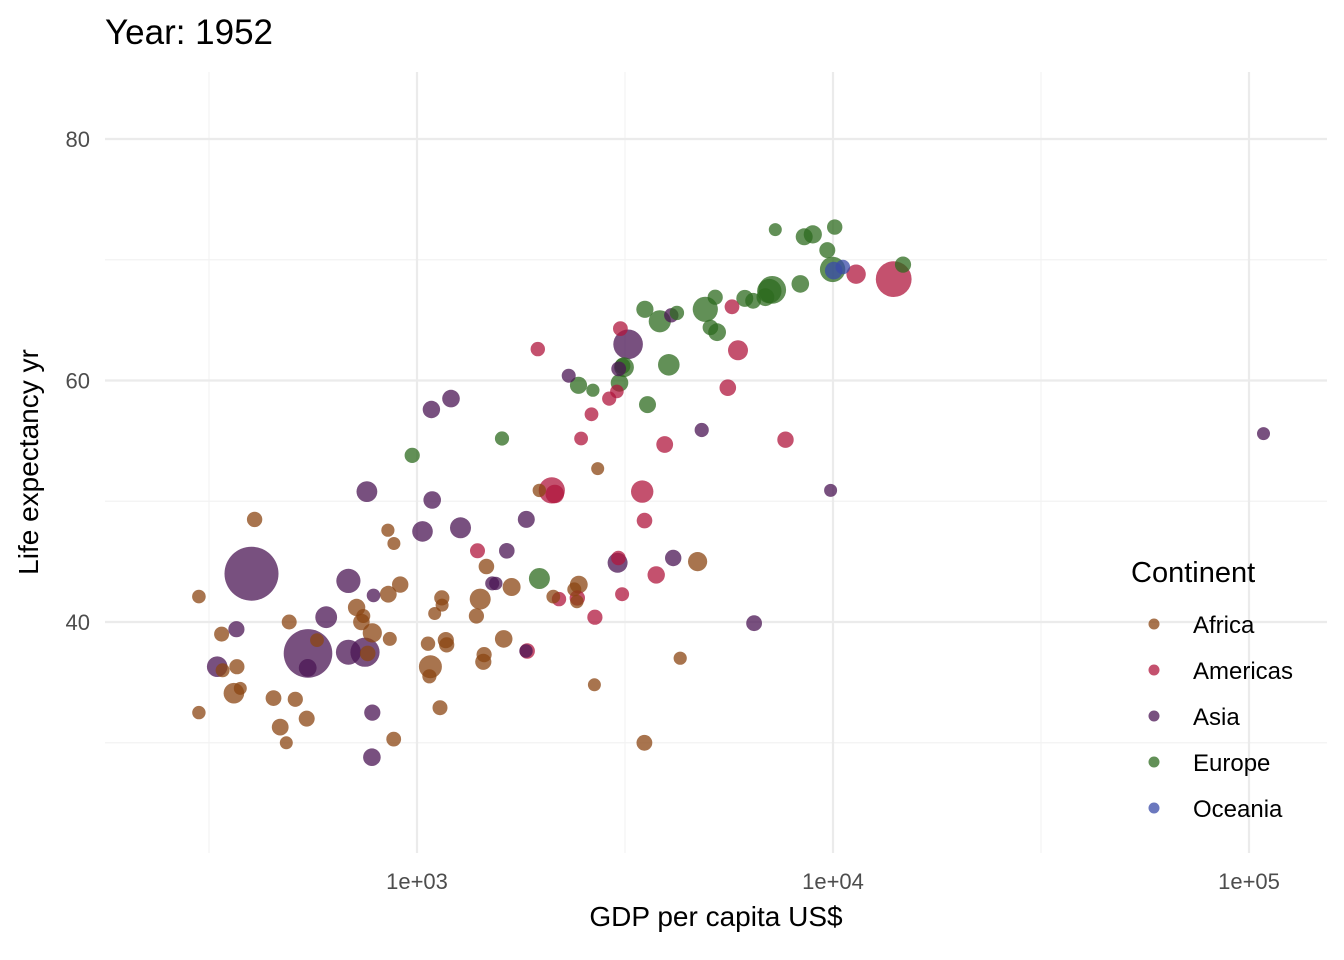 The image size is (1344, 960). I want to click on x-tick-label: 1e+05, so click(1249, 881).